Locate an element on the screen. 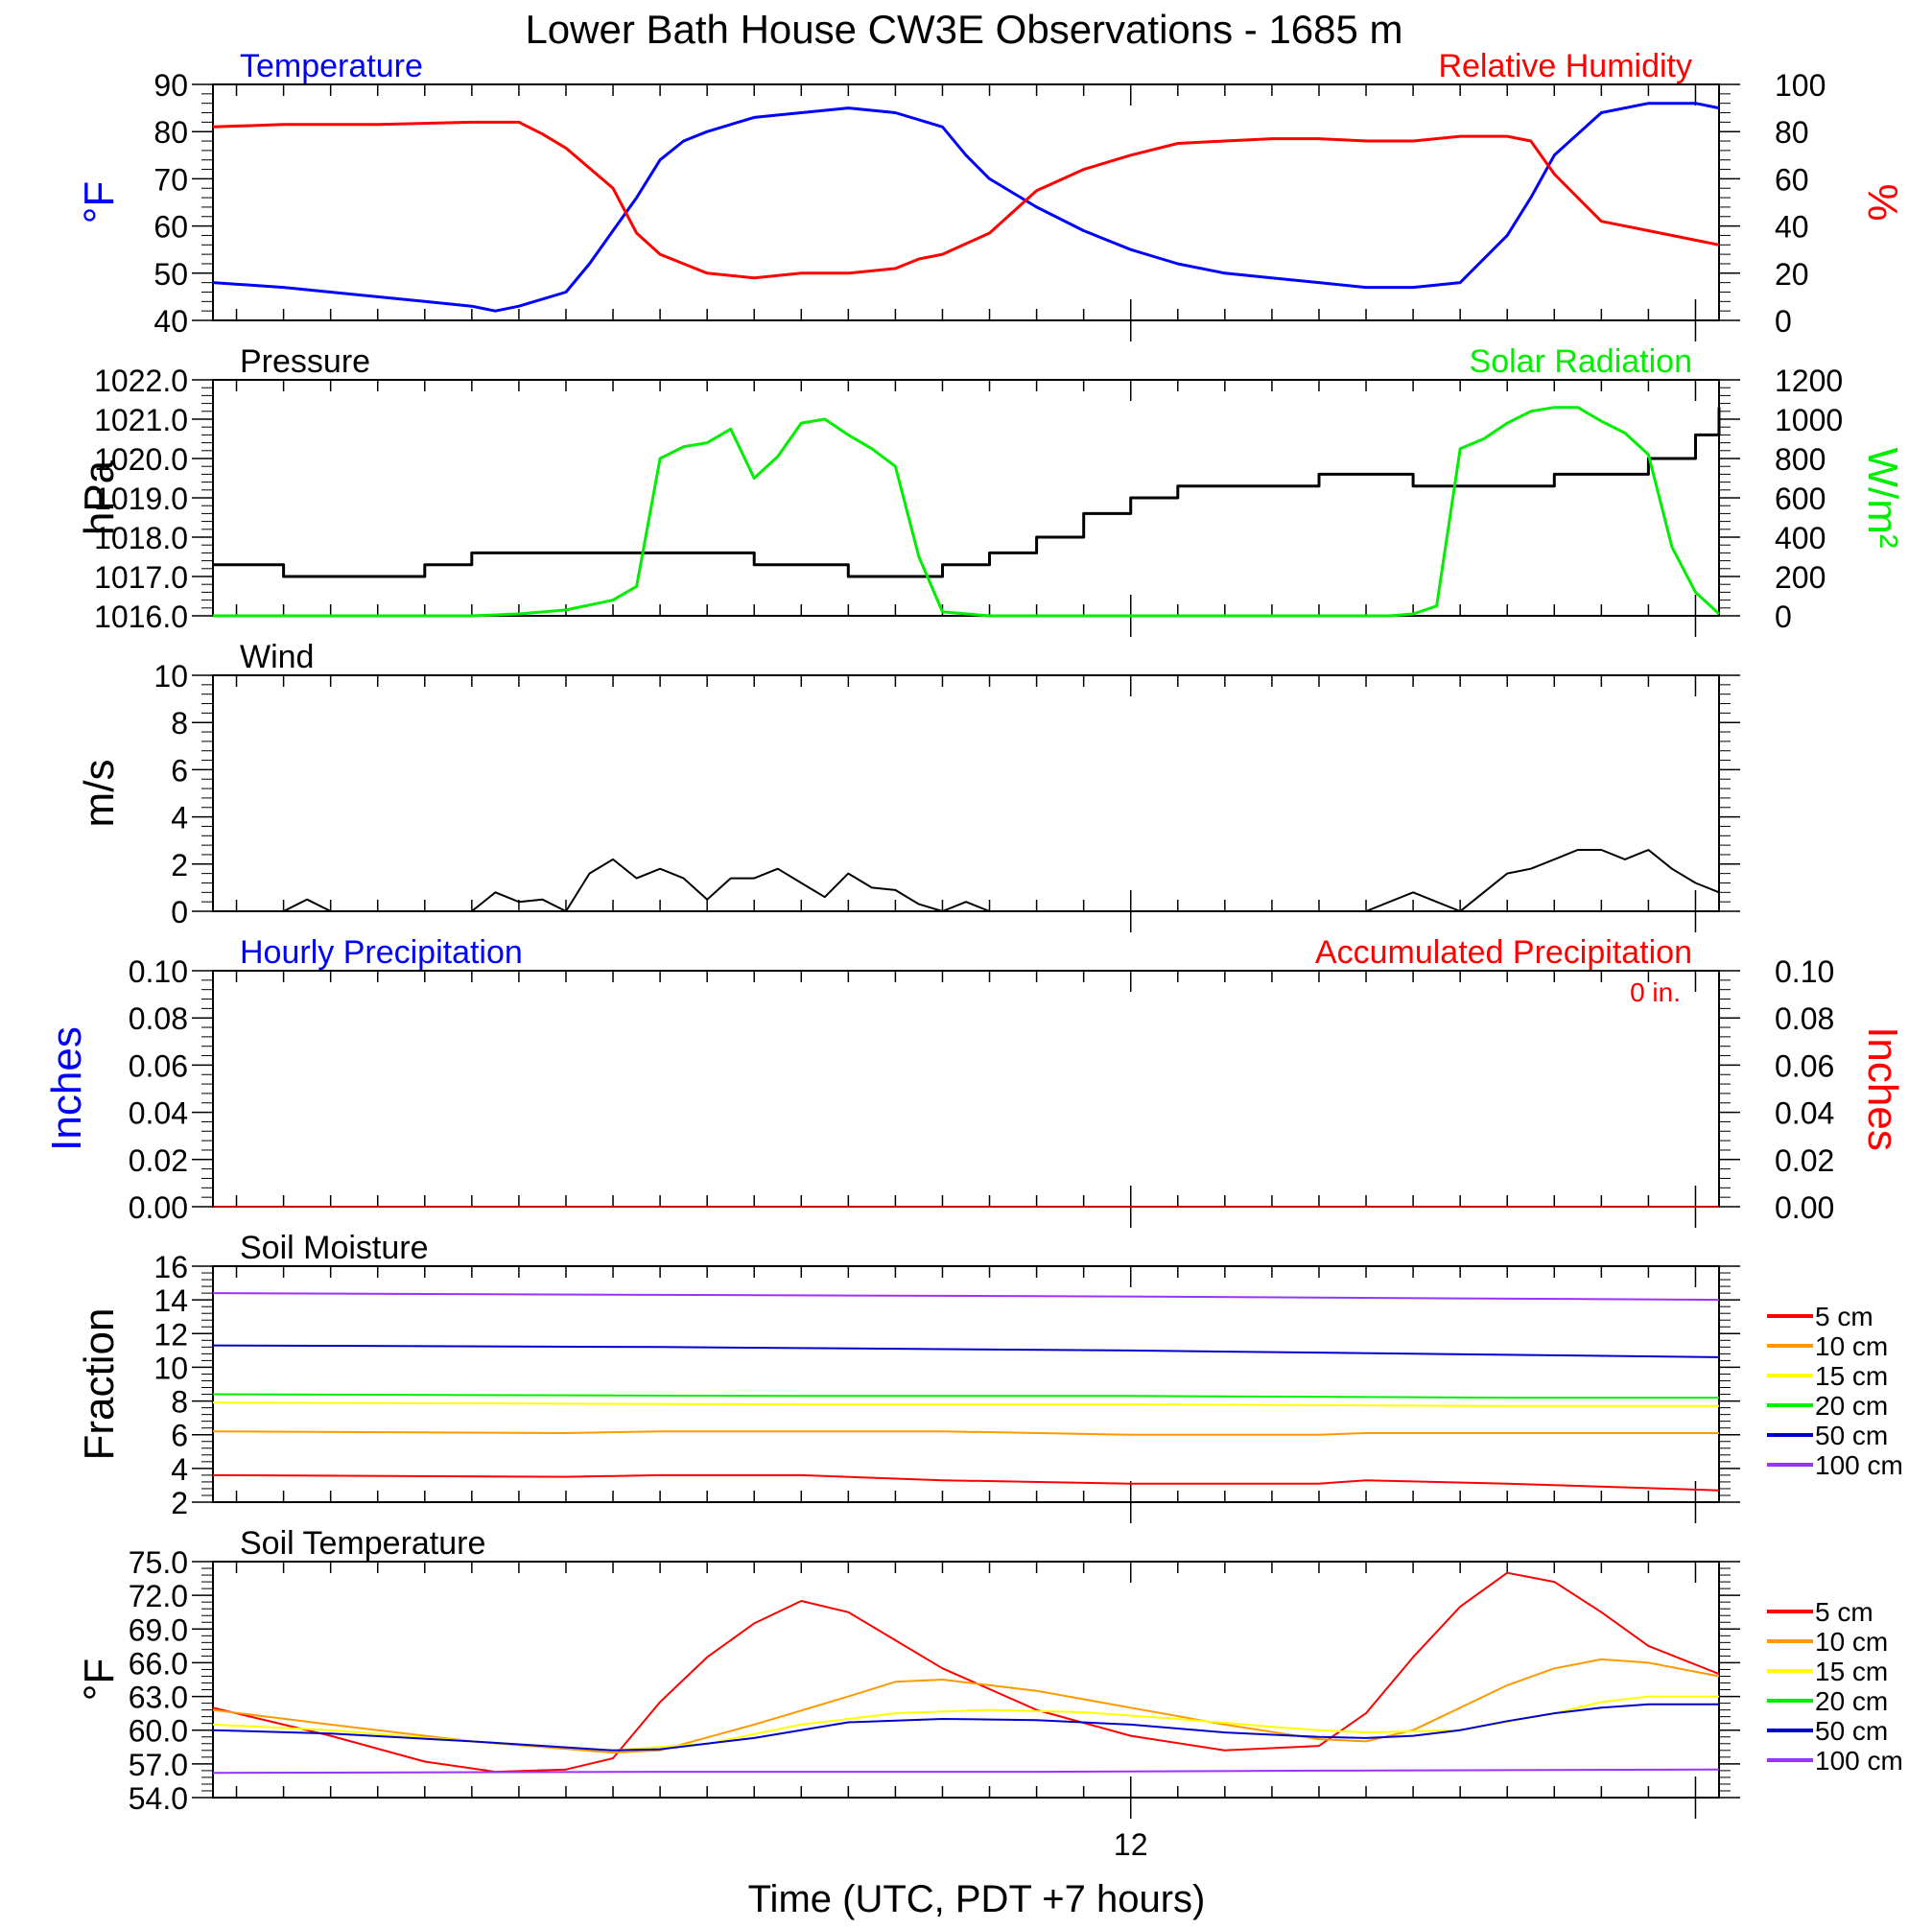  right-y-tick-label: 1000 is located at coordinates (1809, 420).